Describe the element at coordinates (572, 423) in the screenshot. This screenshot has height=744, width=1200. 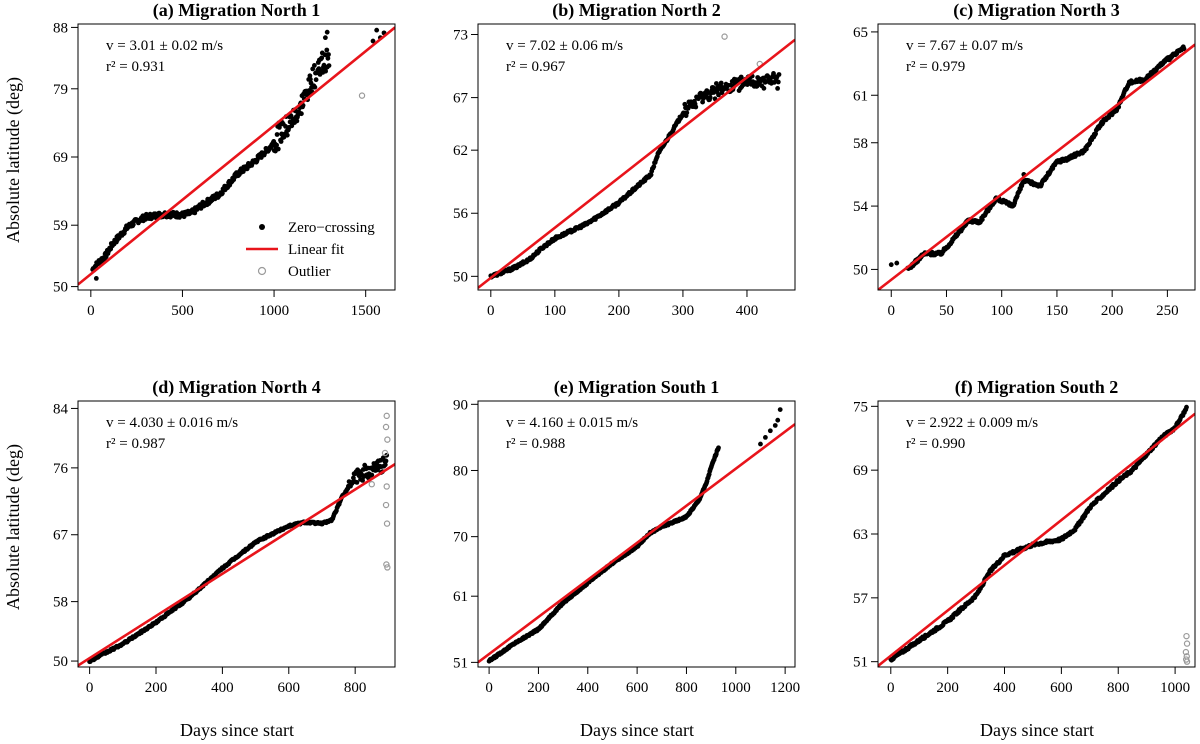
I see `velocity-annotation: v = 4.160 ± 0.015 m/s` at that location.